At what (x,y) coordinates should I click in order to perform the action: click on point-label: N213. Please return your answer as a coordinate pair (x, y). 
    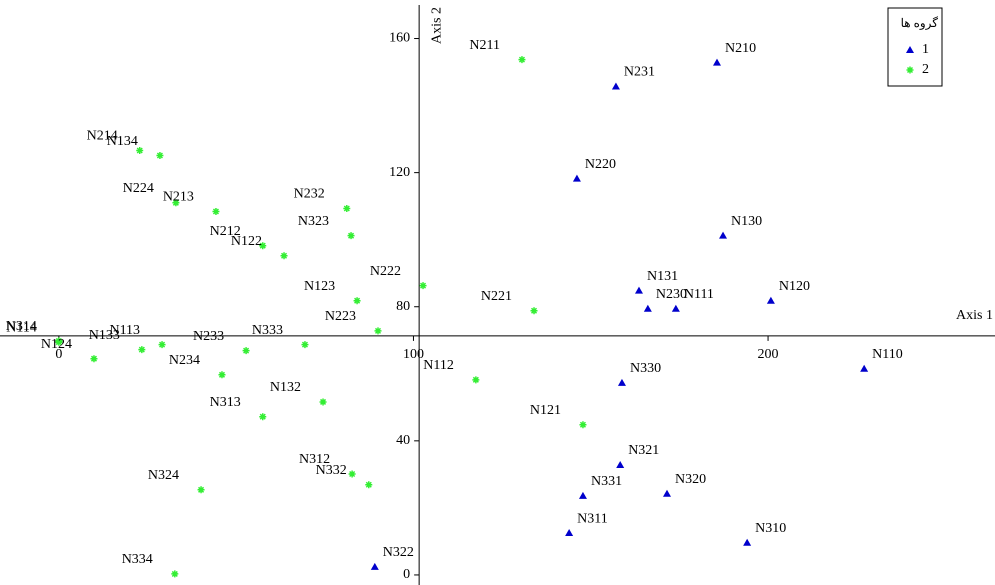
    Looking at the image, I should click on (178, 197).